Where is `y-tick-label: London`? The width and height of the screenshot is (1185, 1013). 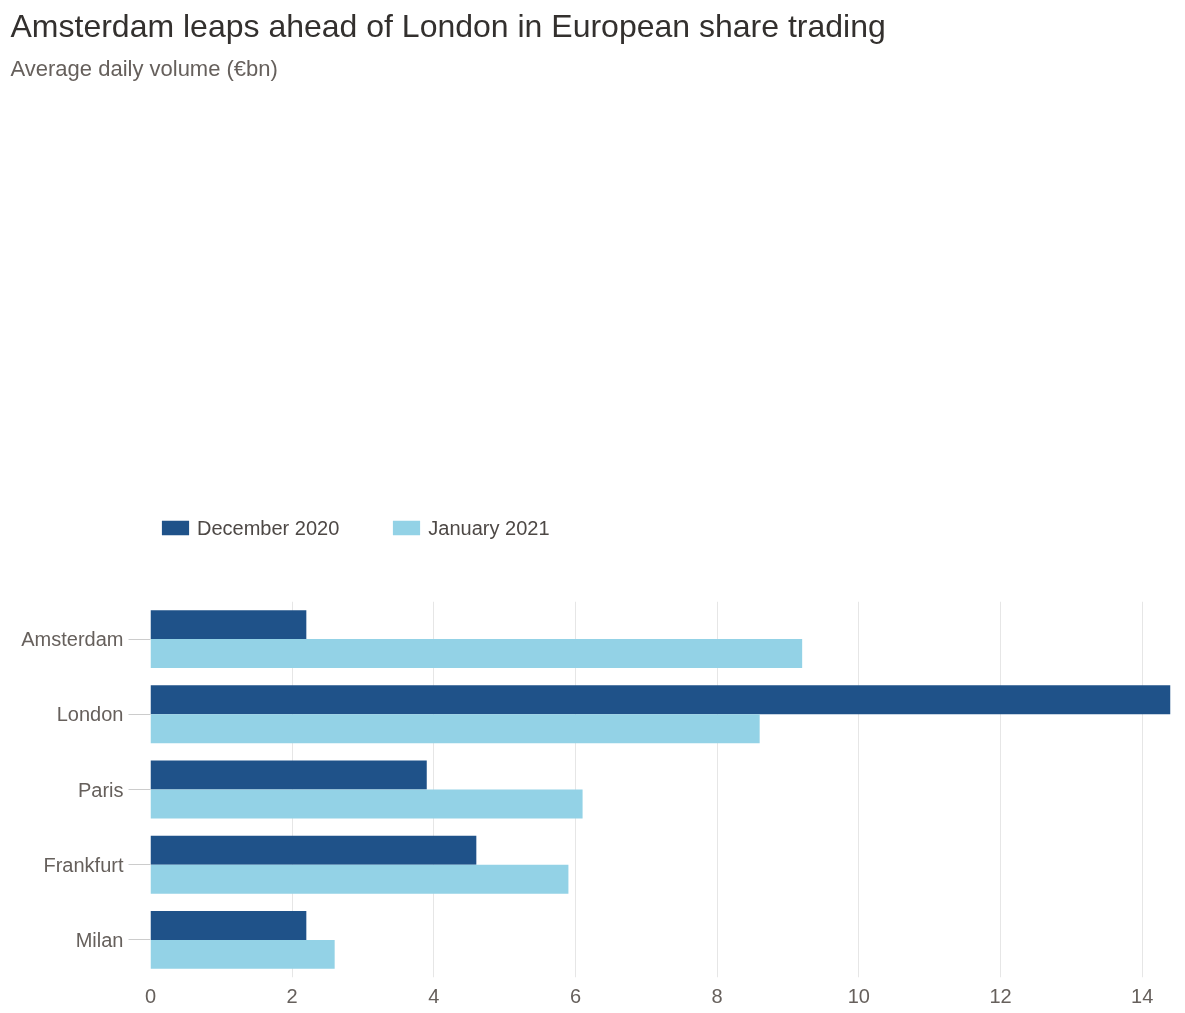
y-tick-label: London is located at coordinates (90, 714).